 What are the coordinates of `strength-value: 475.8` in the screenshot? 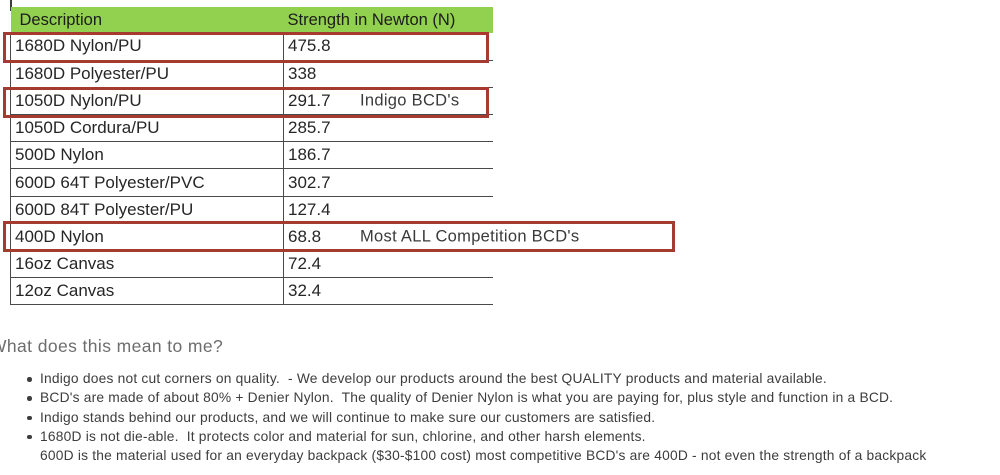 It's located at (309, 46).